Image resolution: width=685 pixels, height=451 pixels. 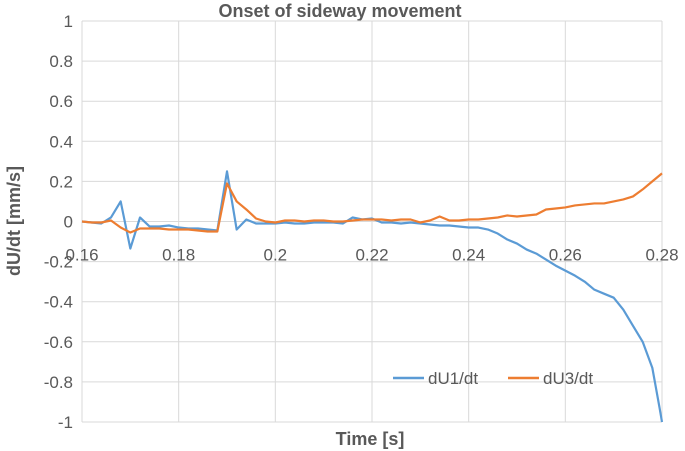 What do you see at coordinates (58, 302) in the screenshot?
I see `y-tick-label: -0.4` at bounding box center [58, 302].